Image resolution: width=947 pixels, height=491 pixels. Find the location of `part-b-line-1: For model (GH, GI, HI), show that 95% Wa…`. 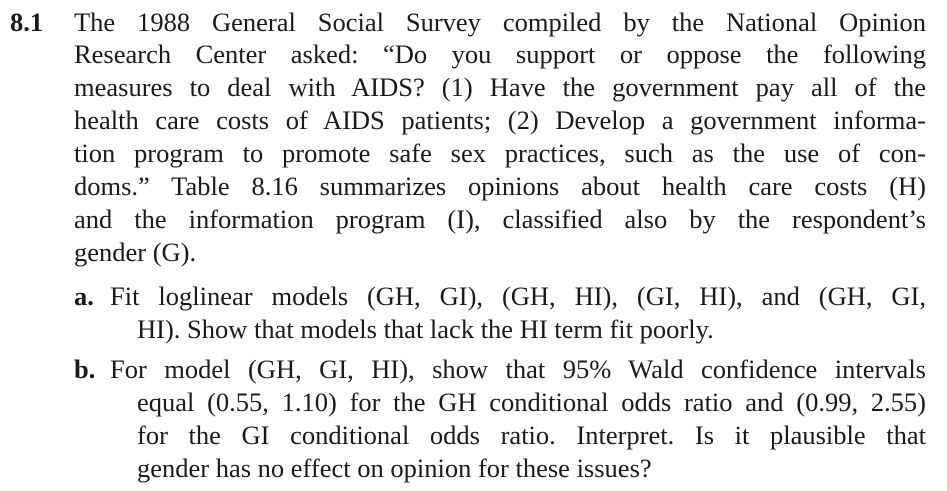

part-b-line-1: For model (GH, GI, HI), show that 95% Wa… is located at coordinates (518, 369).